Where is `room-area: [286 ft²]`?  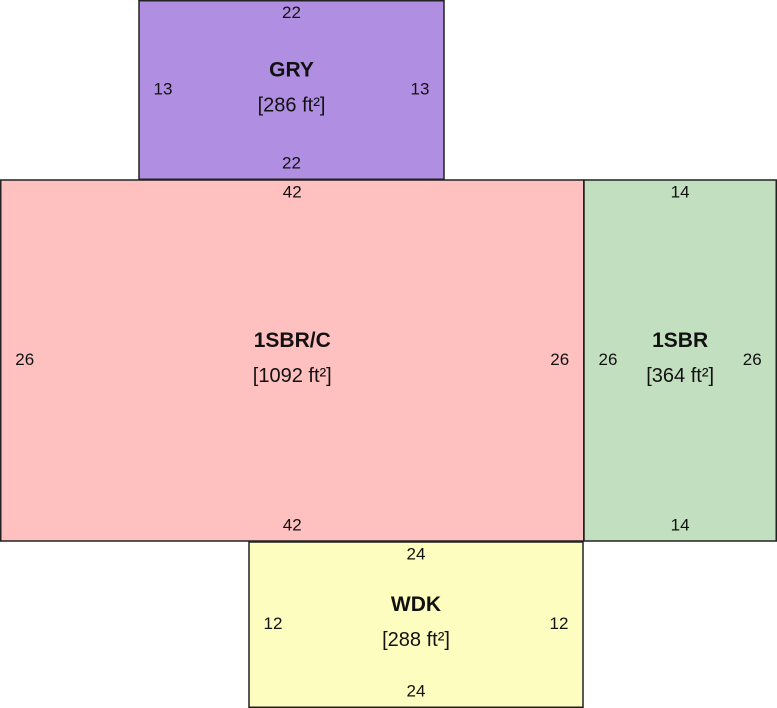
room-area: [286 ft²] is located at coordinates (292, 105).